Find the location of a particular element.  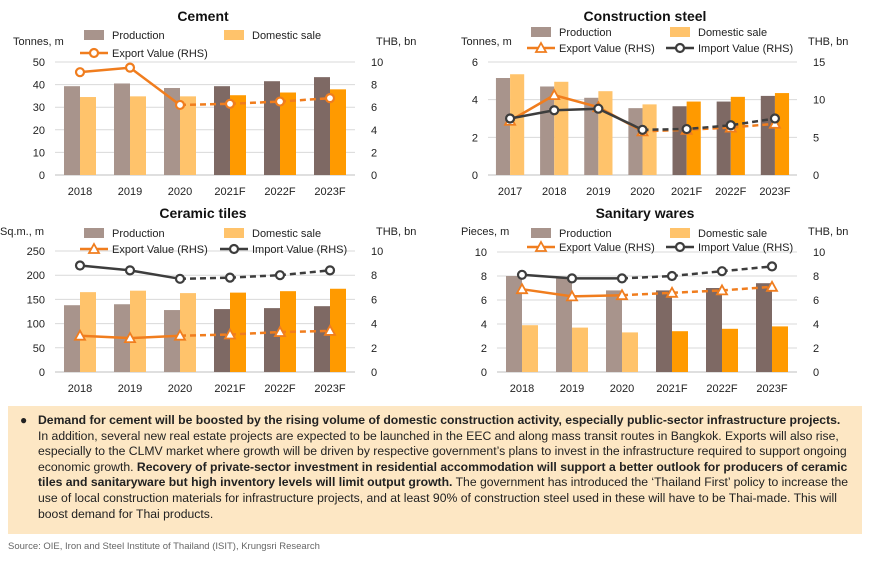

point-import-value-2021F is located at coordinates (686, 129).